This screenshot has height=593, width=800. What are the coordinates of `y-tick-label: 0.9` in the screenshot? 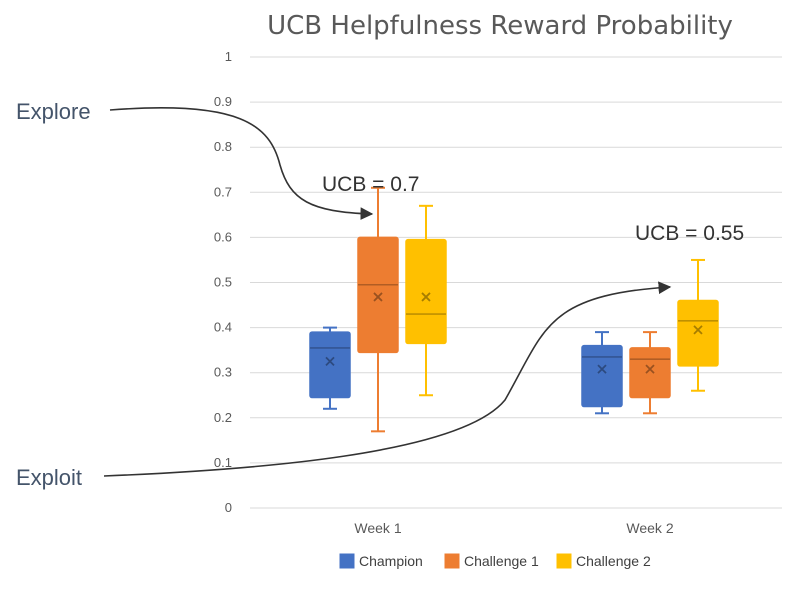 It's located at (223, 101).